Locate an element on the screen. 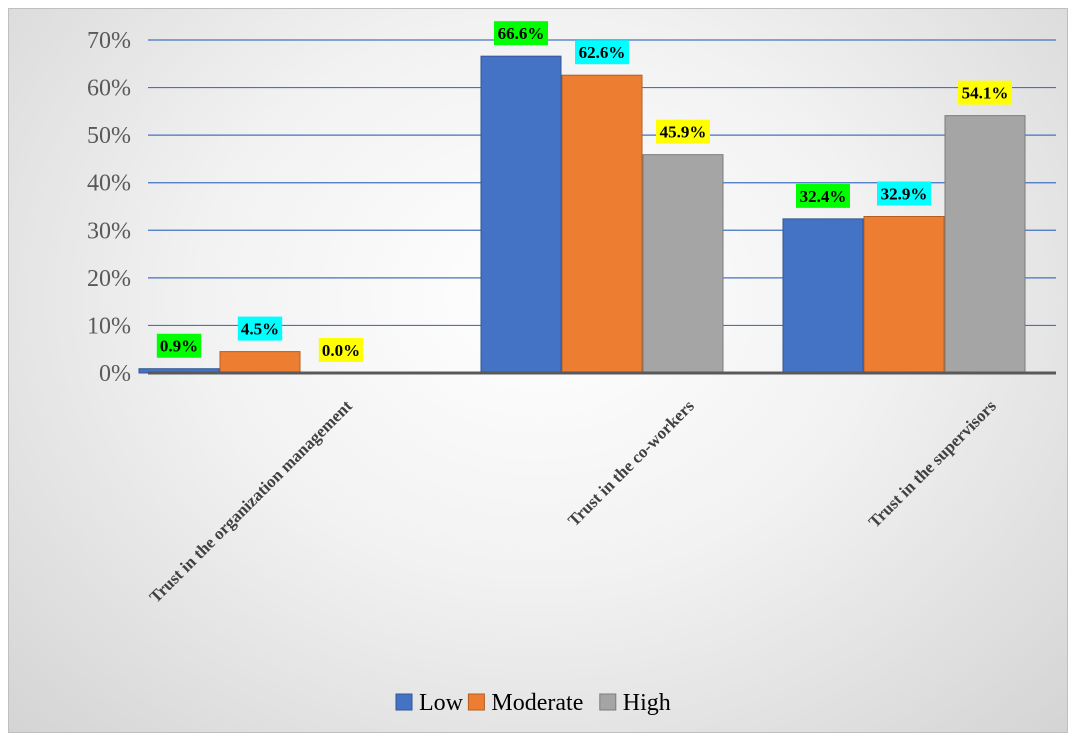  data-label: 32.9% is located at coordinates (904, 193).